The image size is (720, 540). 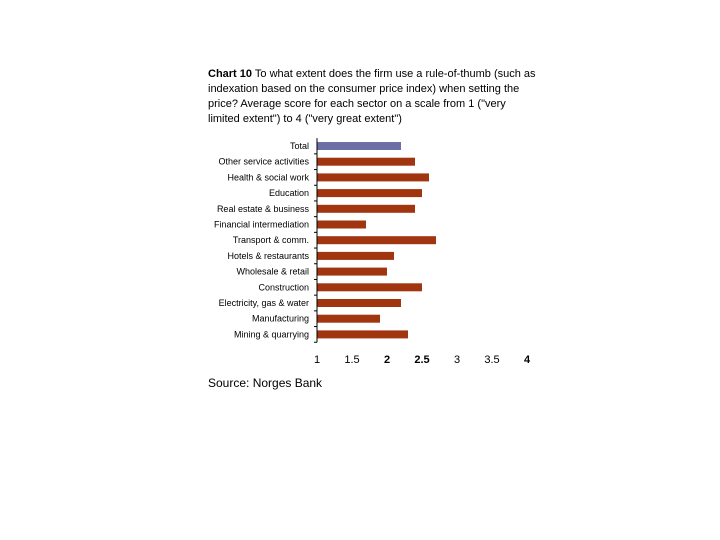 What do you see at coordinates (348, 318) in the screenshot?
I see `bar-manufacturing` at bounding box center [348, 318].